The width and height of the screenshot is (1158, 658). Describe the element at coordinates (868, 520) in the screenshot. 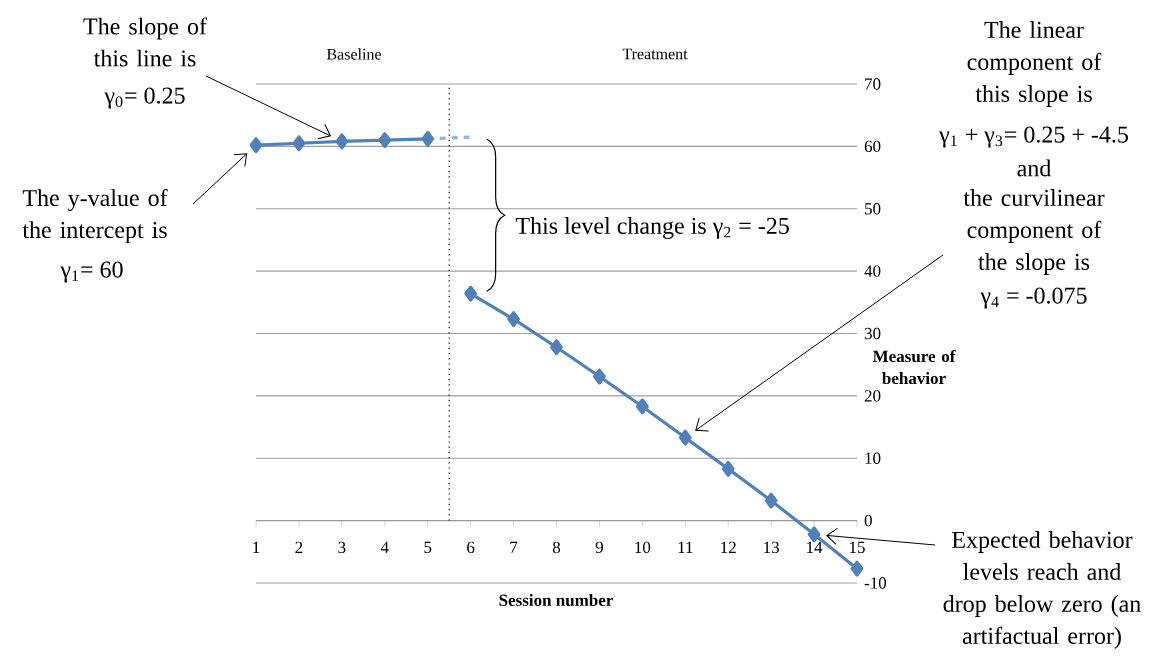

I see `y-tick-label: 0` at that location.